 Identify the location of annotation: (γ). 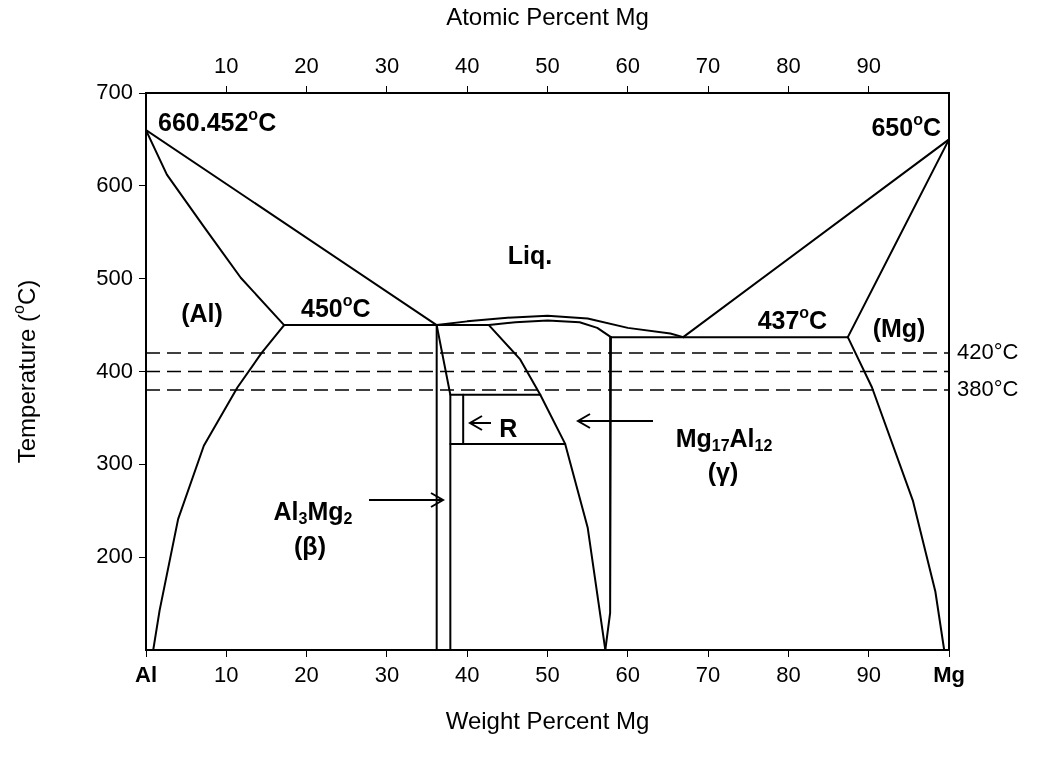
(723, 471).